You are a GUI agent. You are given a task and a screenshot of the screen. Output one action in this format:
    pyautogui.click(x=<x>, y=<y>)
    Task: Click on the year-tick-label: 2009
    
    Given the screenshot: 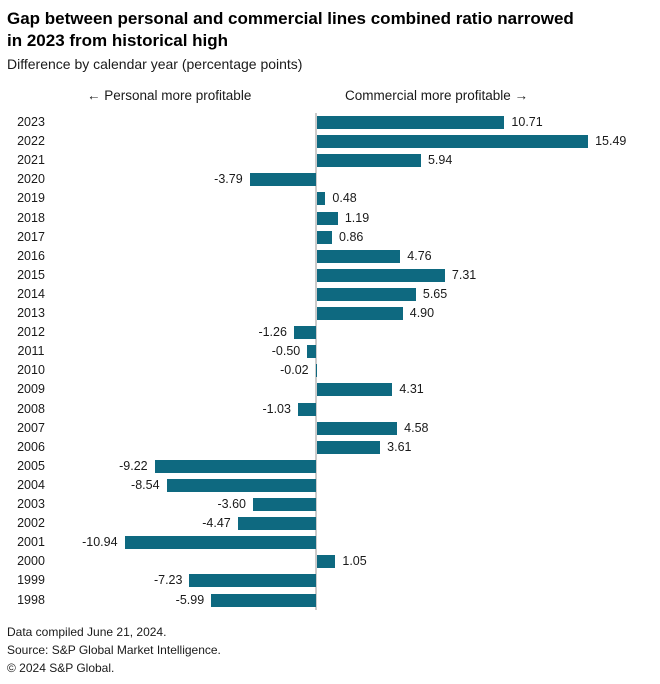 What is the action you would take?
    pyautogui.click(x=31, y=389)
    